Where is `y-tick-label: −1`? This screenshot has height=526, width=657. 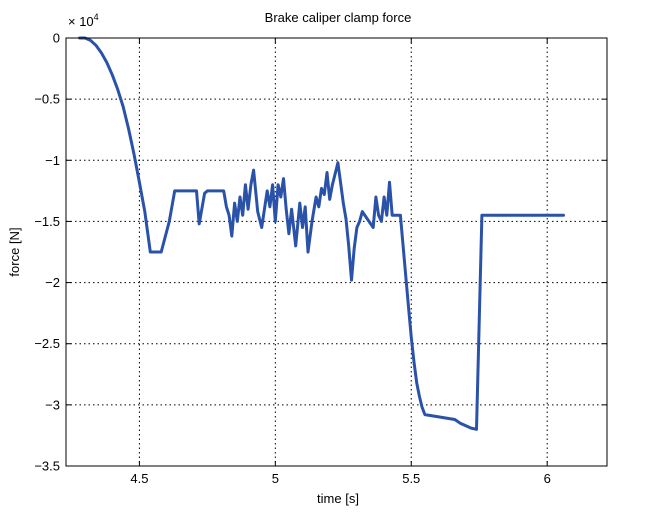 y-tick-label: −1 is located at coordinates (52, 160).